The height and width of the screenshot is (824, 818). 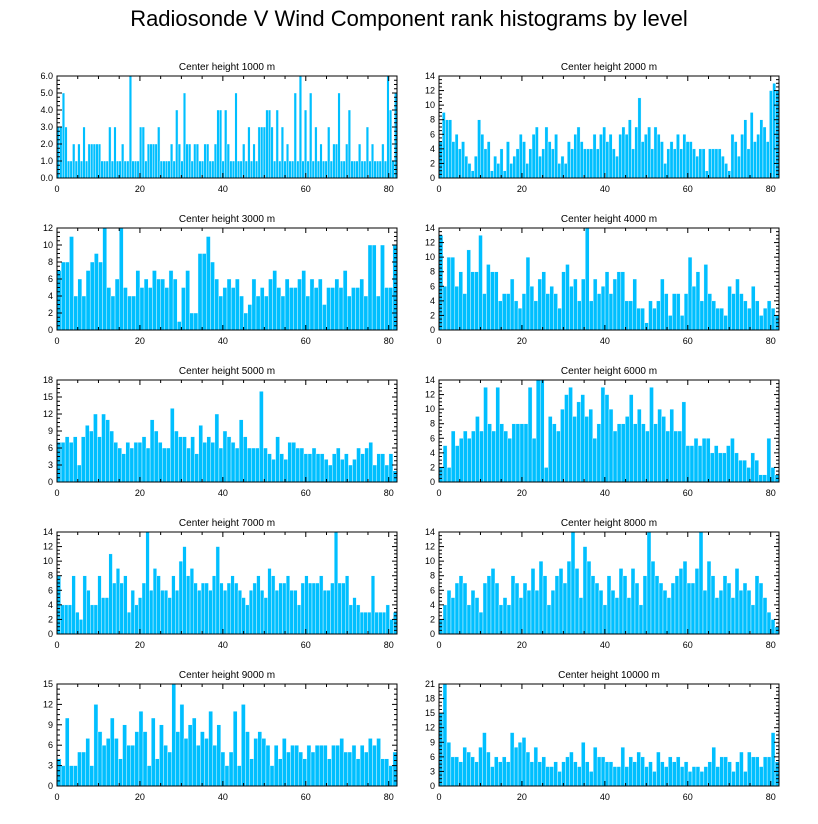 What do you see at coordinates (46, 110) in the screenshot?
I see `y-tick-label: 4.0` at bounding box center [46, 110].